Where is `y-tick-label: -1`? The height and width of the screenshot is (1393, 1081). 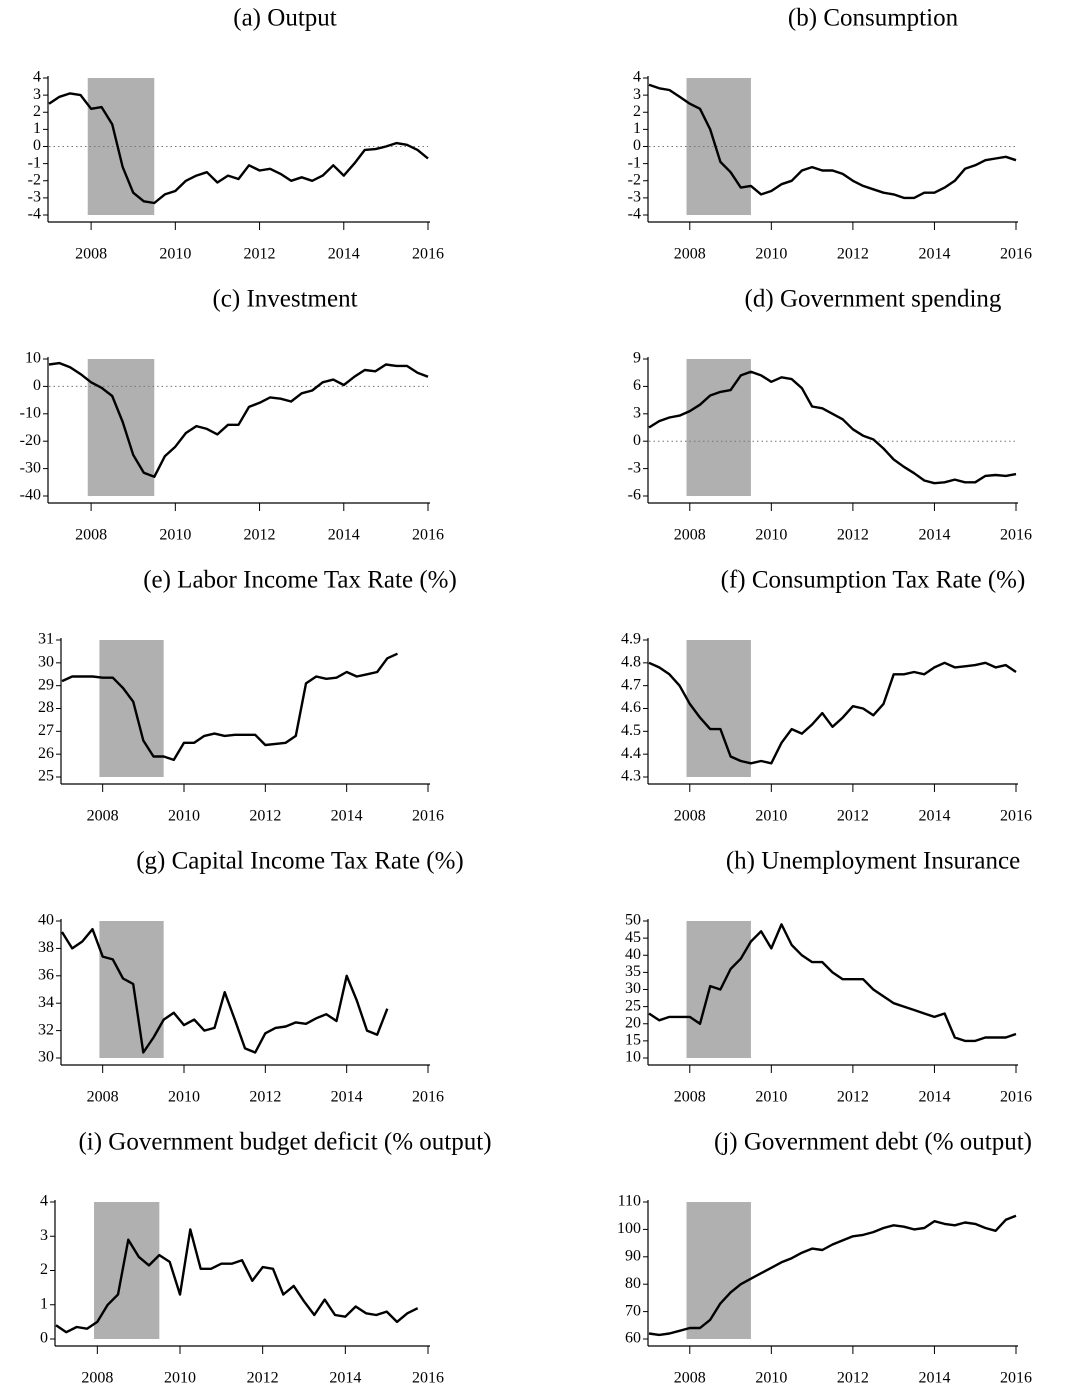
y-tick-label: -1 is located at coordinates (34, 162).